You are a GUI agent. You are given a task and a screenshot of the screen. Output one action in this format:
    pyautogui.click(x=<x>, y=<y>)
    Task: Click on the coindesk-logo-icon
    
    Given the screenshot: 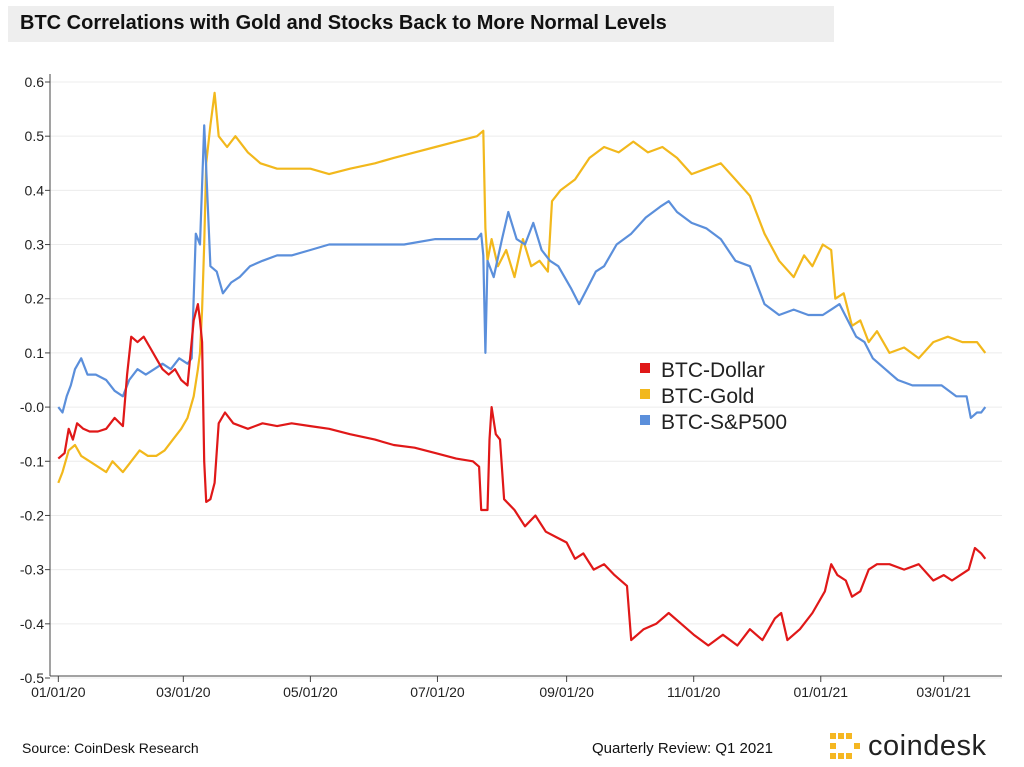 What is the action you would take?
    pyautogui.click(x=845, y=746)
    